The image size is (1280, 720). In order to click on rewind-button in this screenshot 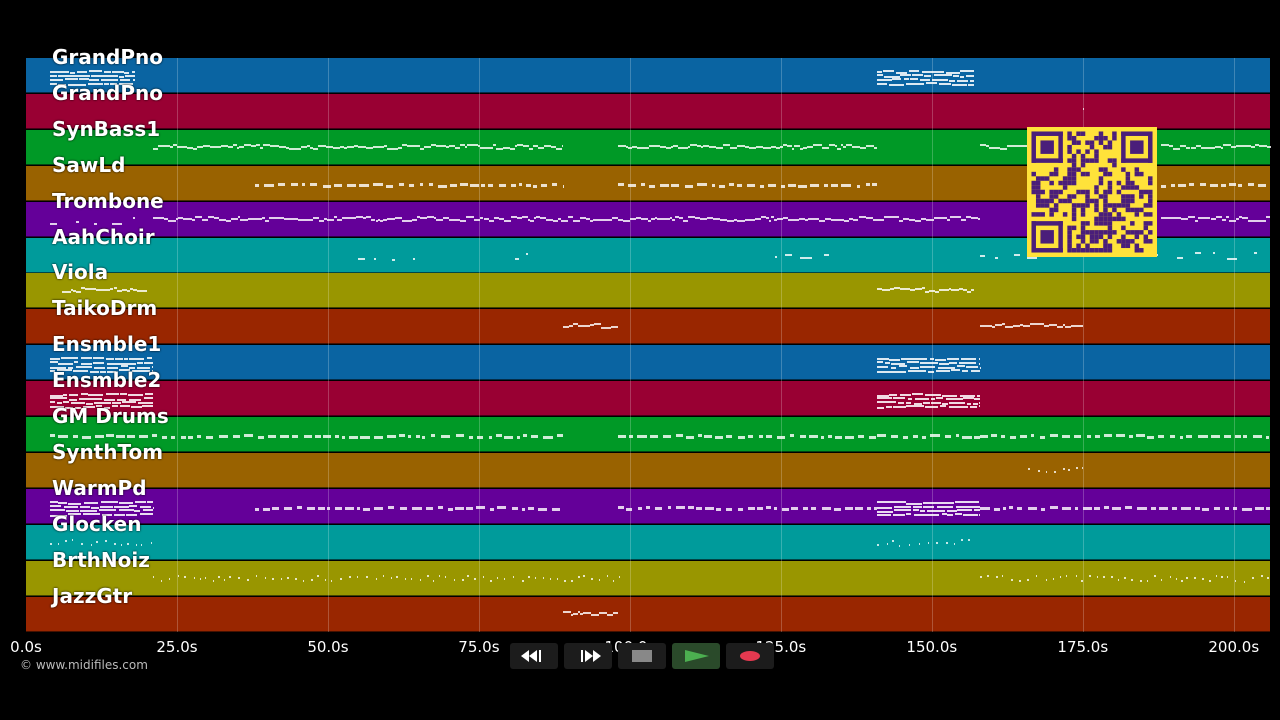, I will do `click(534, 656)`.